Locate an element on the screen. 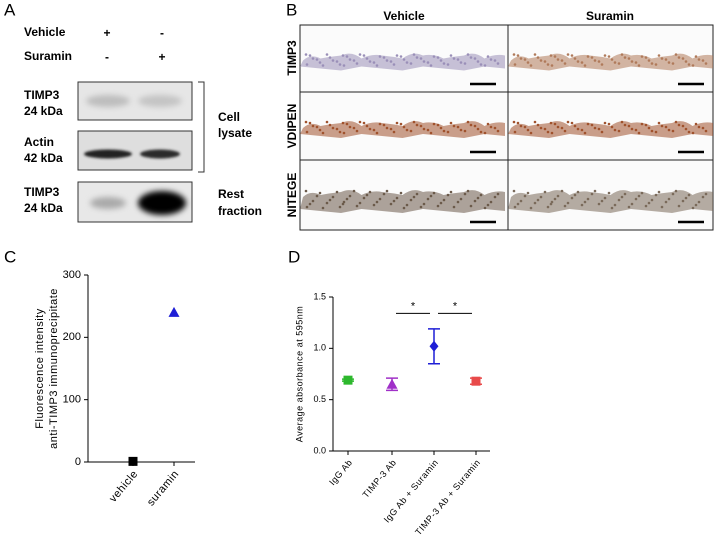 This screenshot has height=544, width=714. size: 24 kDa is located at coordinates (43, 111).